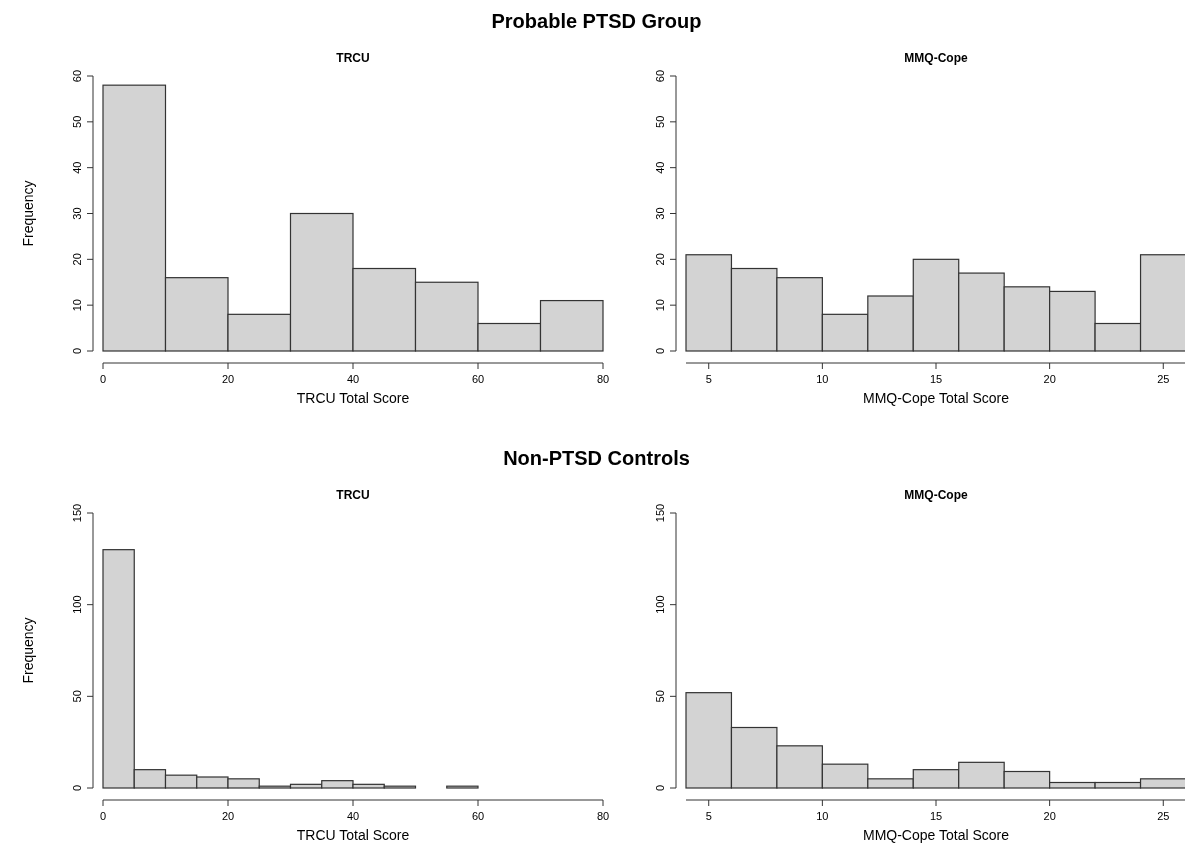 The width and height of the screenshot is (1193, 850). Describe the element at coordinates (596, 458) in the screenshot. I see `text: Non-PTSD Controls` at that location.